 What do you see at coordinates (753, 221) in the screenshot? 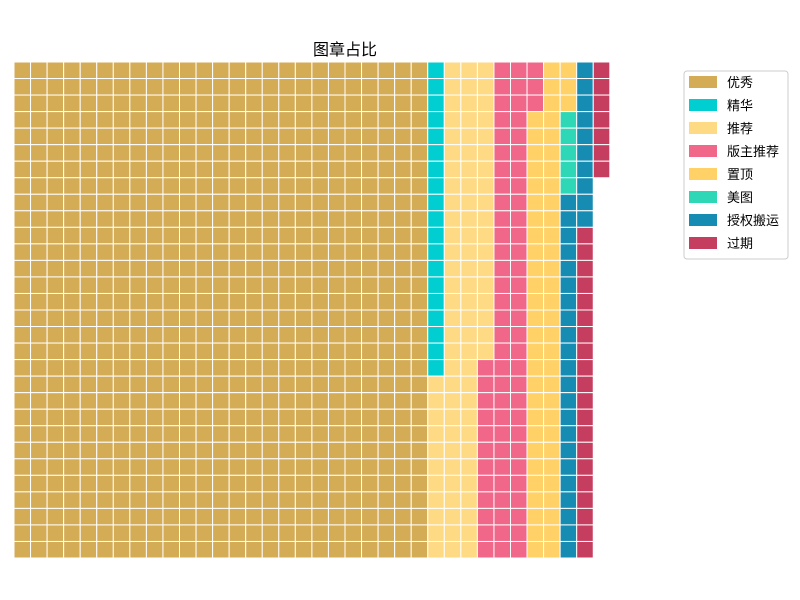
I see `legend-label: 授权搬运` at bounding box center [753, 221].